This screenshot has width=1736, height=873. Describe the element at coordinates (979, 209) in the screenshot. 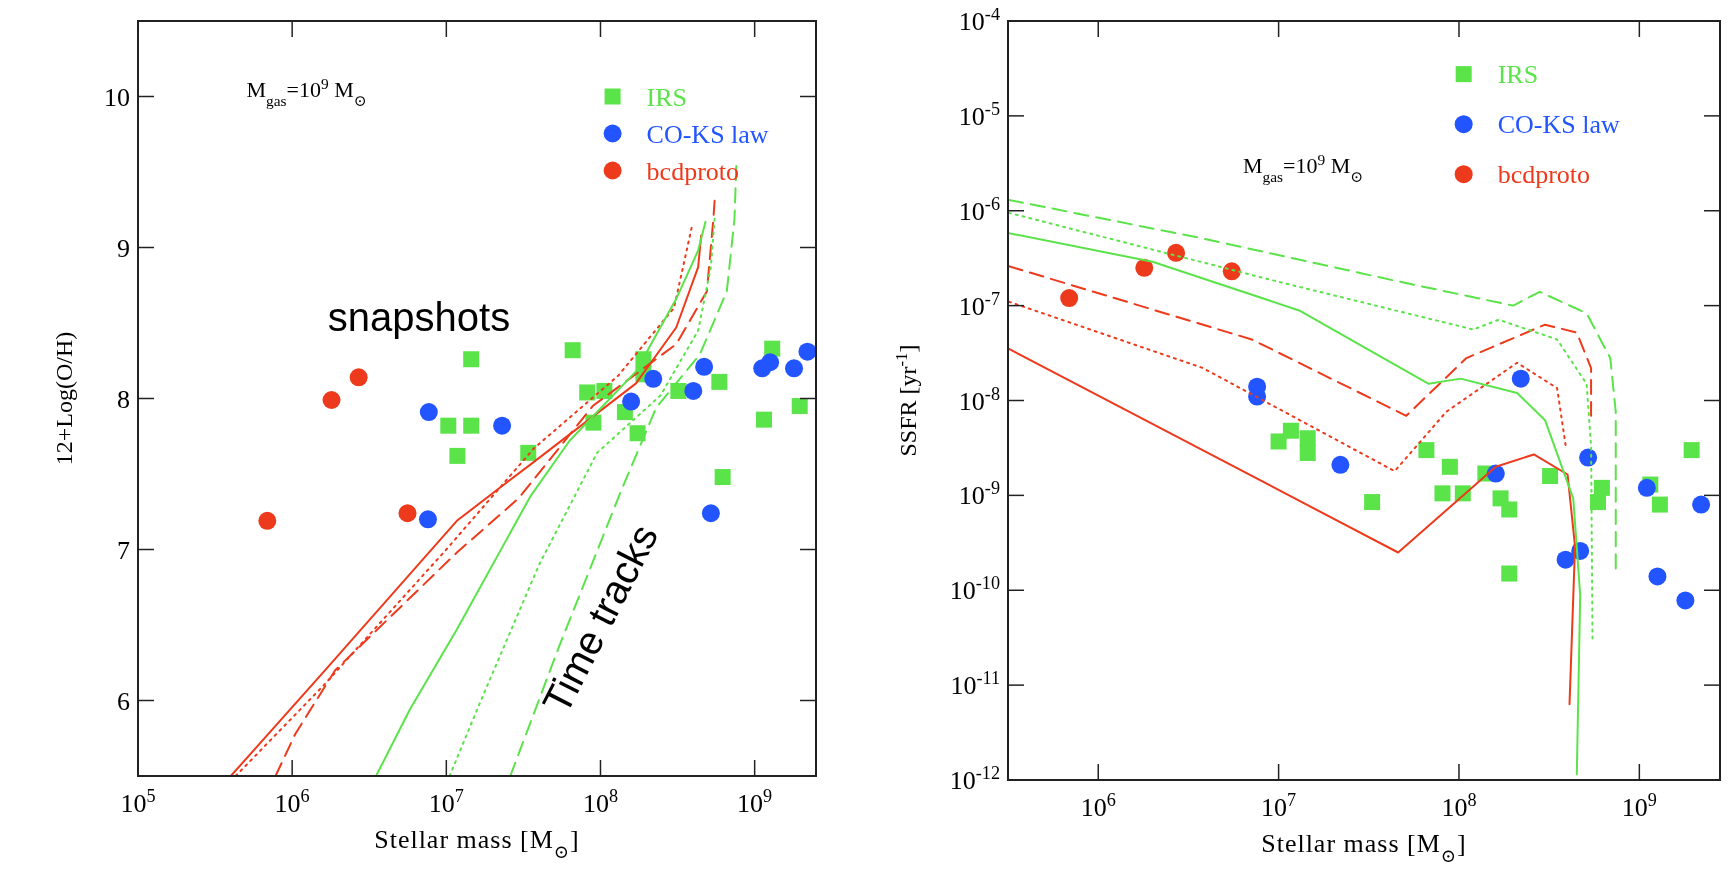

I see `y-tick-label: 10$^{-6}$` at that location.